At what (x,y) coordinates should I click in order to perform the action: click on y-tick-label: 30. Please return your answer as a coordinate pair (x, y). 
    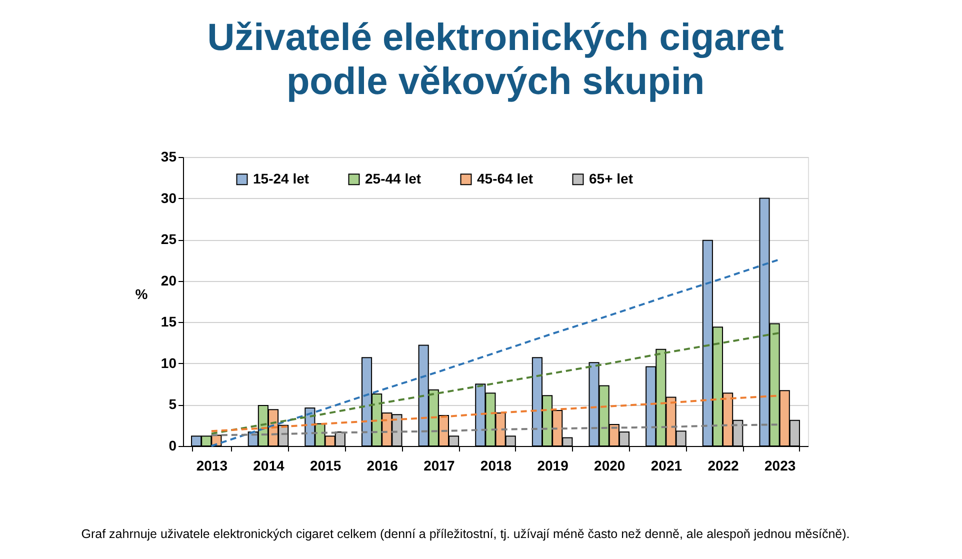
    Looking at the image, I should click on (168, 198).